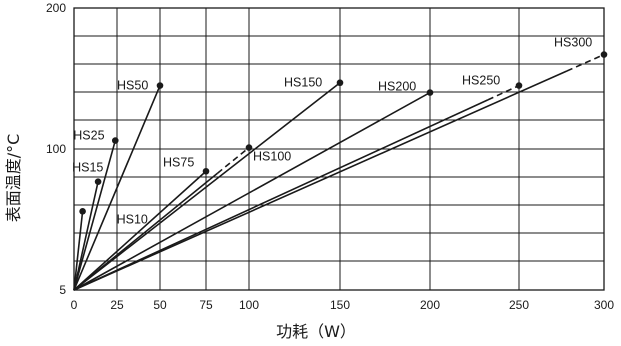  What do you see at coordinates (604, 305) in the screenshot?
I see `x-tick-label: 300` at bounding box center [604, 305].